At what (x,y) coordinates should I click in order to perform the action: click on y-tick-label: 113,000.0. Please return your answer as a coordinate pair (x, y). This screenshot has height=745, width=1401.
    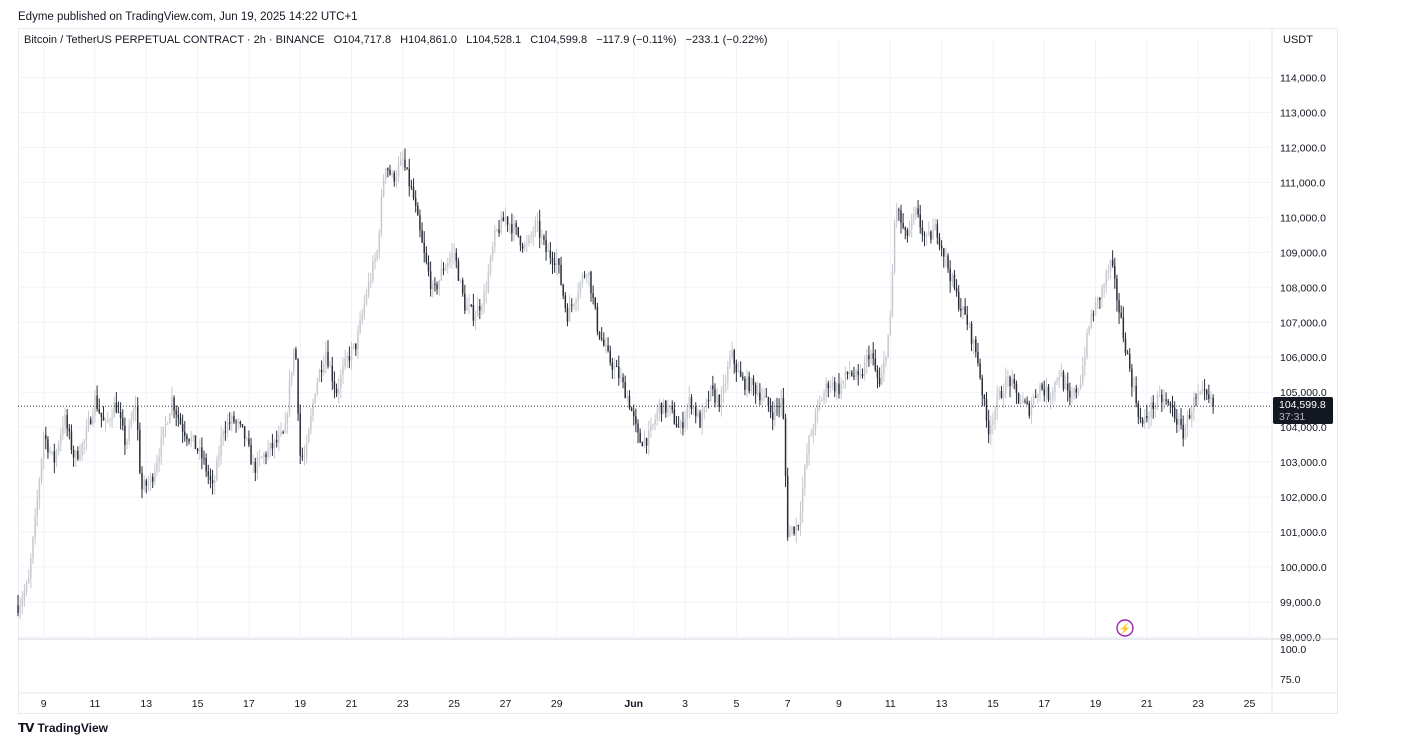
    Looking at the image, I should click on (1303, 113).